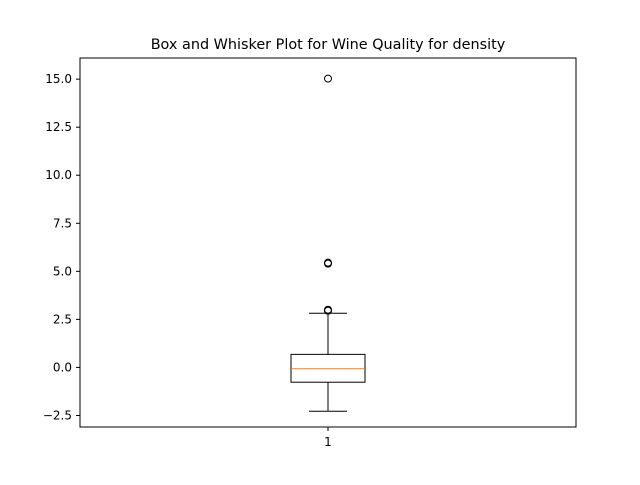 The width and height of the screenshot is (640, 485). What do you see at coordinates (62, 319) in the screenshot?
I see `y-tick-label: 2.5` at bounding box center [62, 319].